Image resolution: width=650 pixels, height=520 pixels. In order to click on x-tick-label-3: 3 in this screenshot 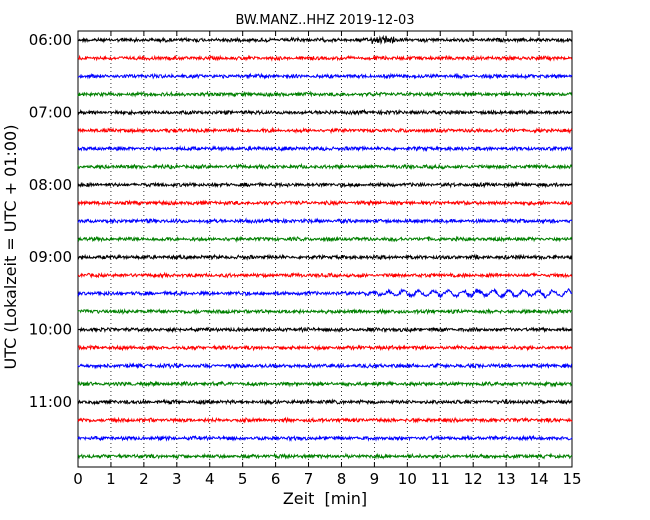, I will do `click(177, 479)`.